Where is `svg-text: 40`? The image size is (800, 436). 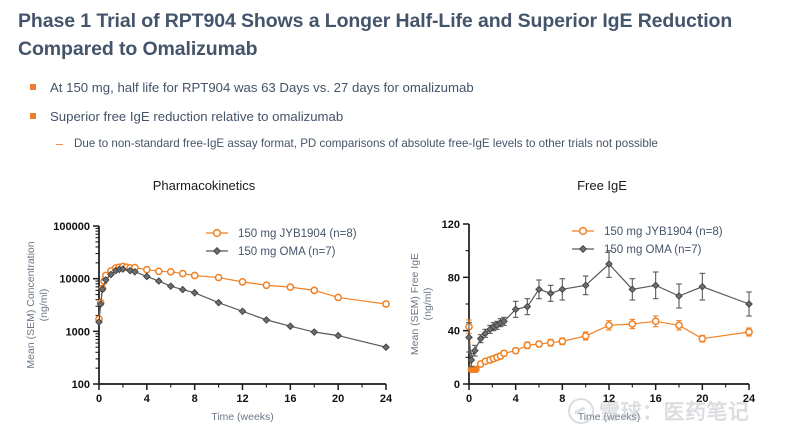
svg-text: 40 is located at coordinates (454, 332).